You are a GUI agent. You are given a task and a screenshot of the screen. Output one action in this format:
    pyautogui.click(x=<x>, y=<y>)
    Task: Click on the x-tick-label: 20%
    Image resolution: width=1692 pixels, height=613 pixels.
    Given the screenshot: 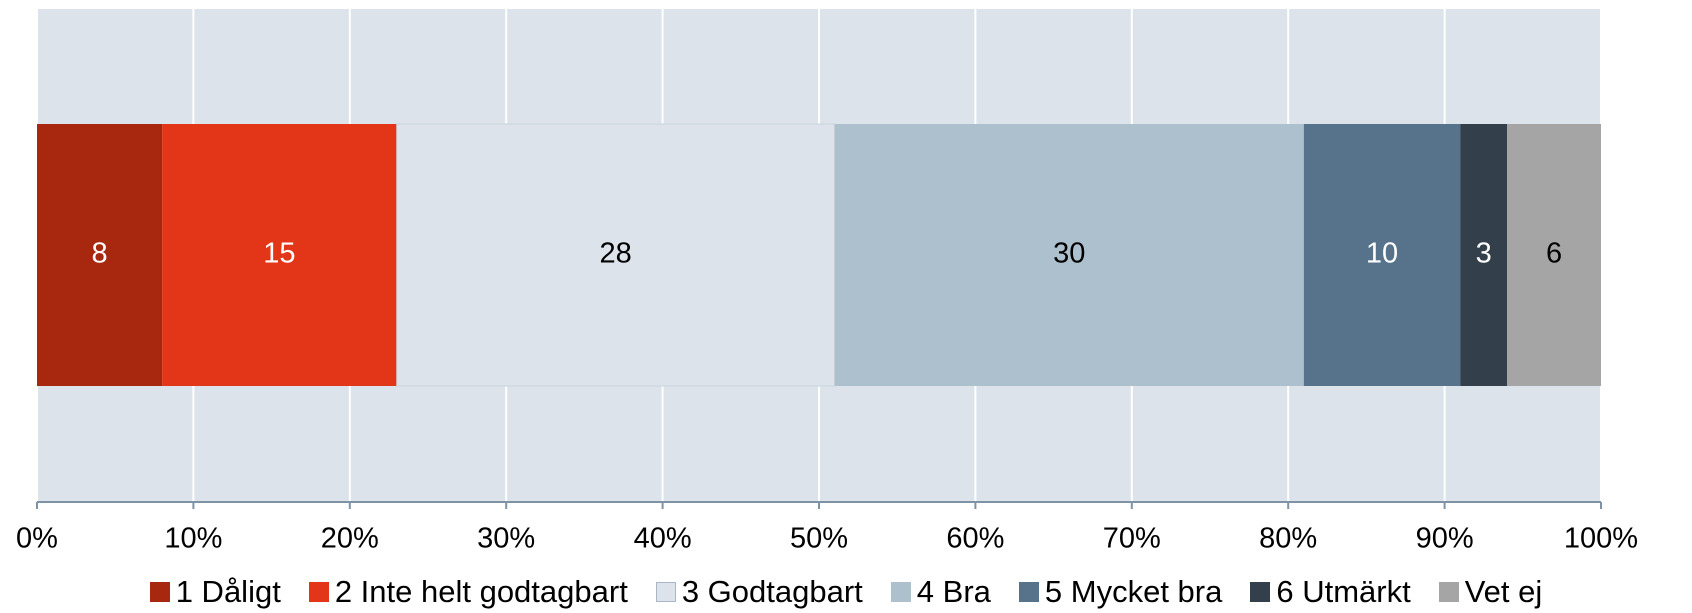 What is the action you would take?
    pyautogui.click(x=350, y=539)
    